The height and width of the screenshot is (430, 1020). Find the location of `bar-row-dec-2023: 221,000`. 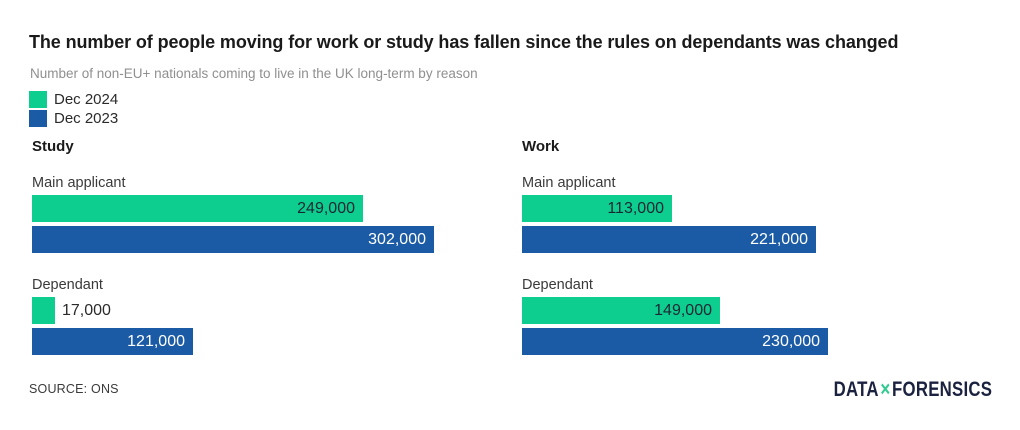

bar-row-dec-2023: 221,000 is located at coordinates (762, 239).